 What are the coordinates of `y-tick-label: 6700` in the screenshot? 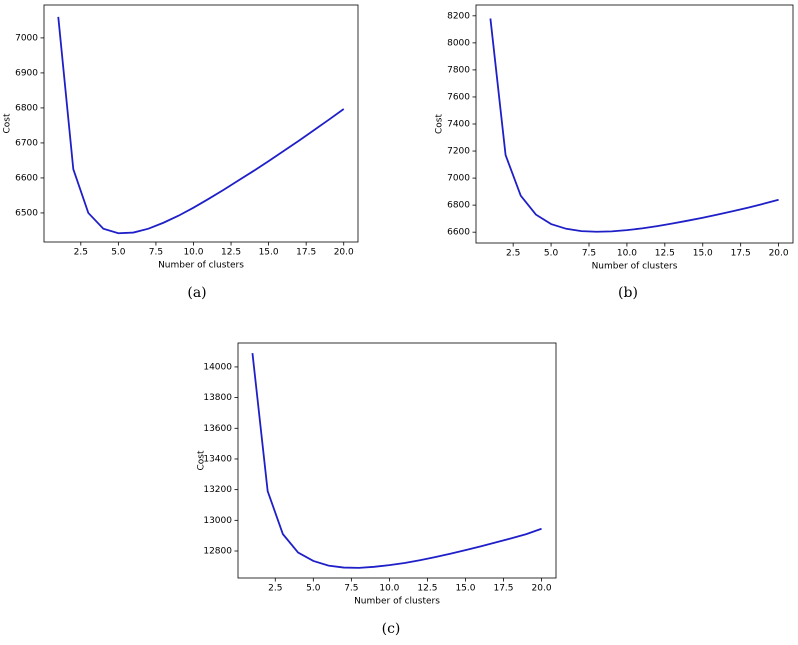 It's located at (26, 143).